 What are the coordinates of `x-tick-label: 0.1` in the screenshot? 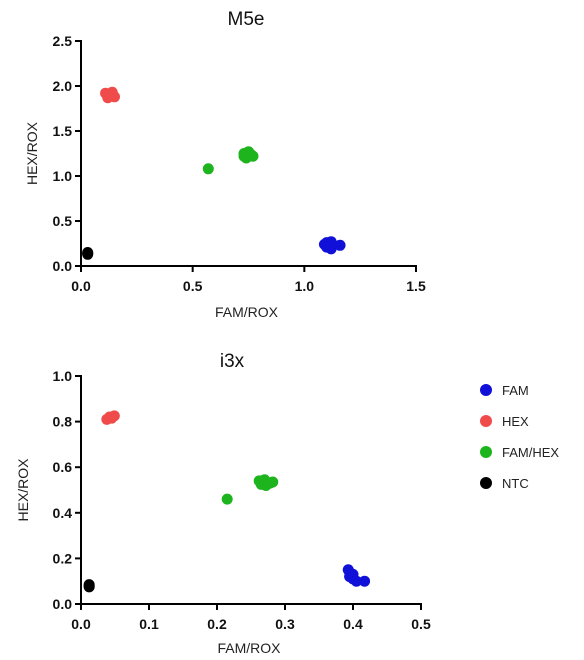 It's located at (149, 624).